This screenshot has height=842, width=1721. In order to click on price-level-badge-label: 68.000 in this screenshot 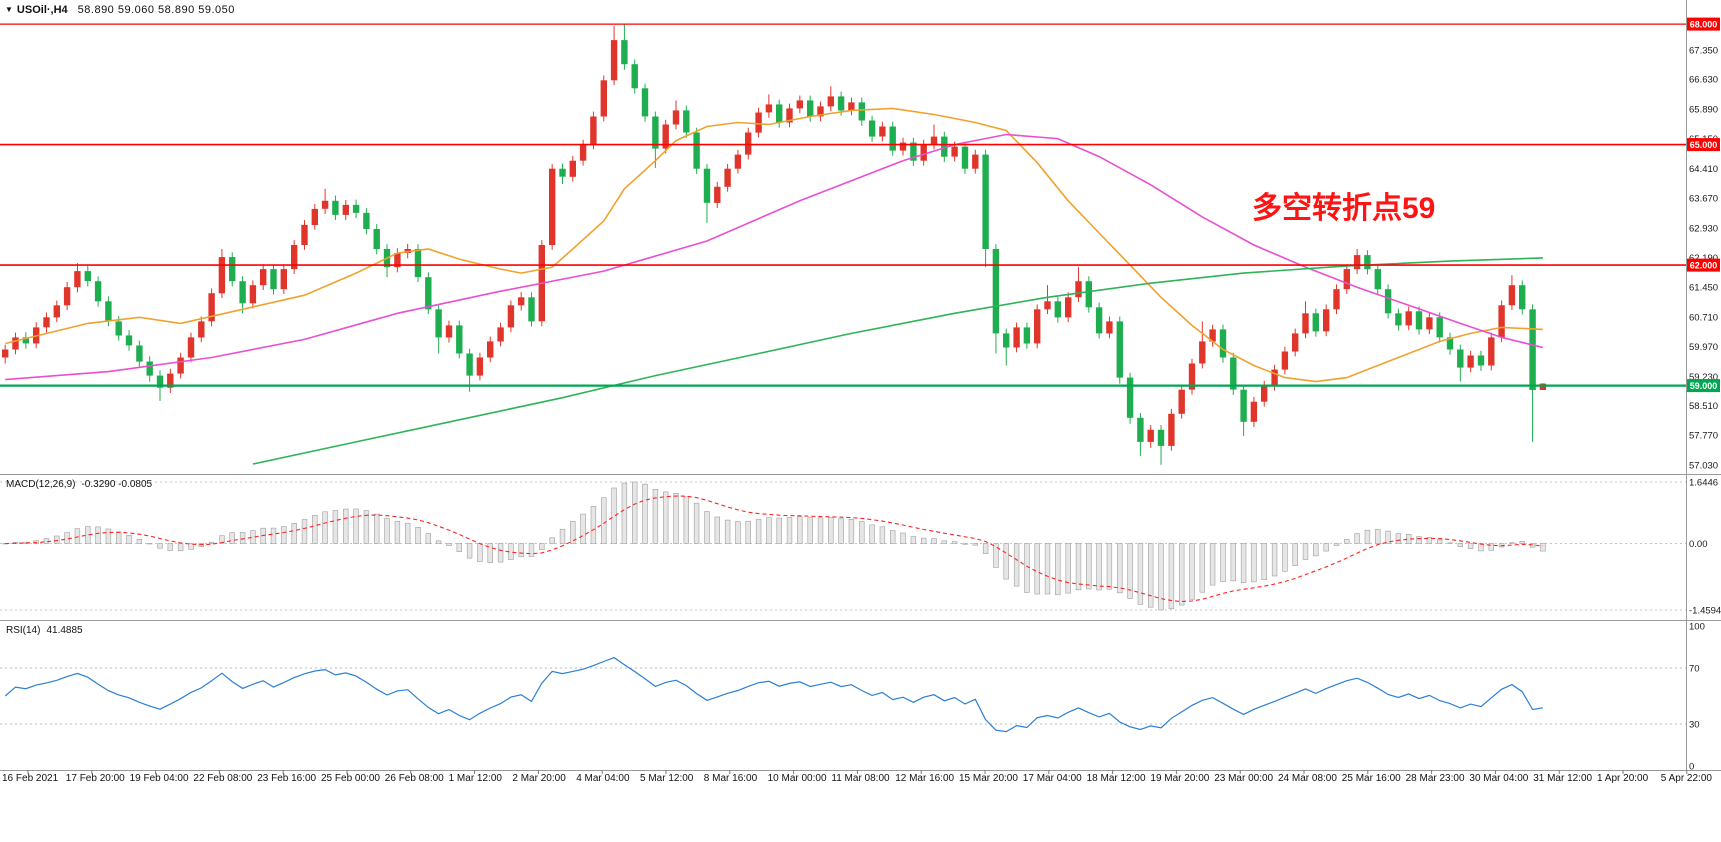, I will do `click(1704, 25)`.